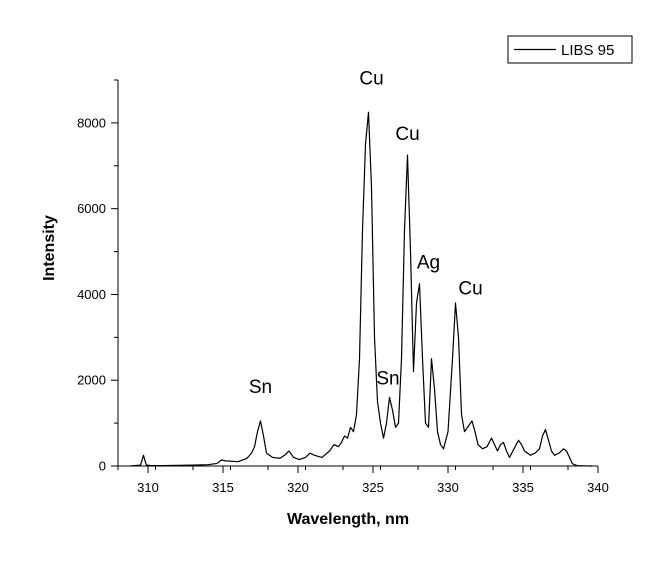 Image resolution: width=670 pixels, height=569 pixels. I want to click on x-tick-label: 310, so click(148, 487).